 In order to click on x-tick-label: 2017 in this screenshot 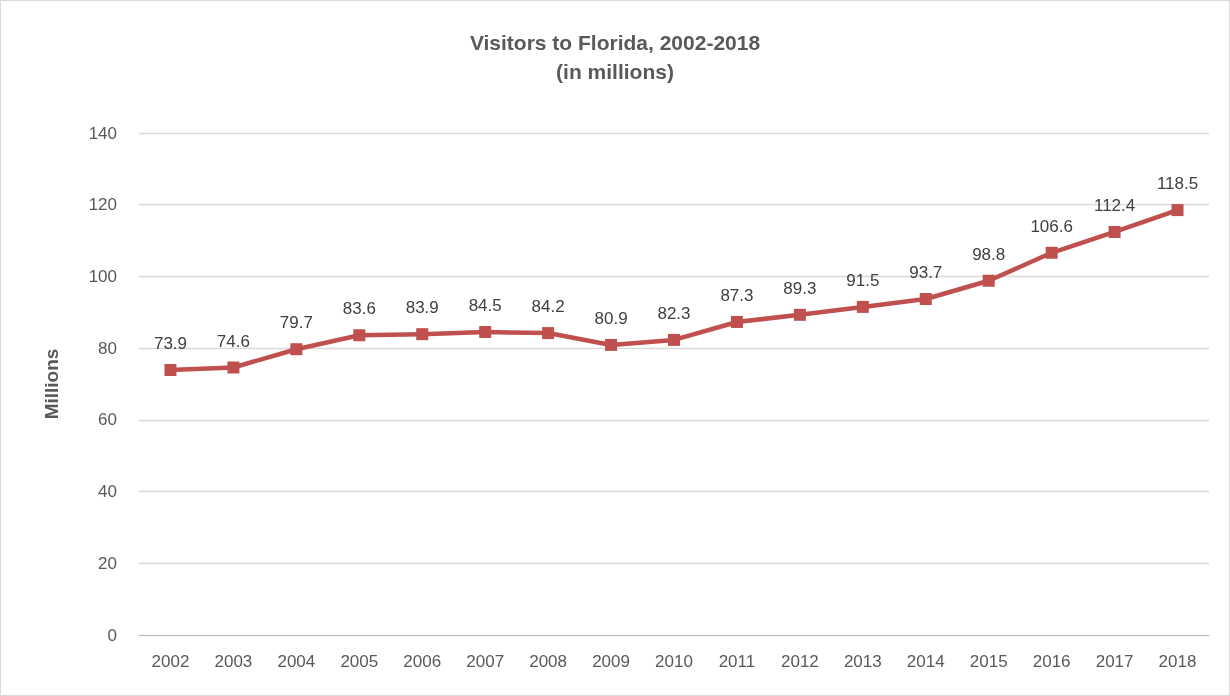, I will do `click(1114, 661)`.